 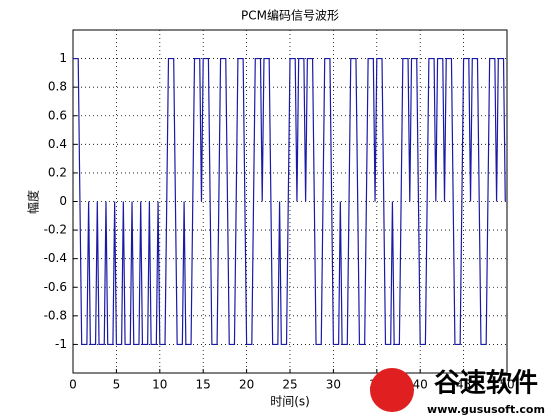 I want to click on x-tick-label: 15, so click(x=203, y=385).